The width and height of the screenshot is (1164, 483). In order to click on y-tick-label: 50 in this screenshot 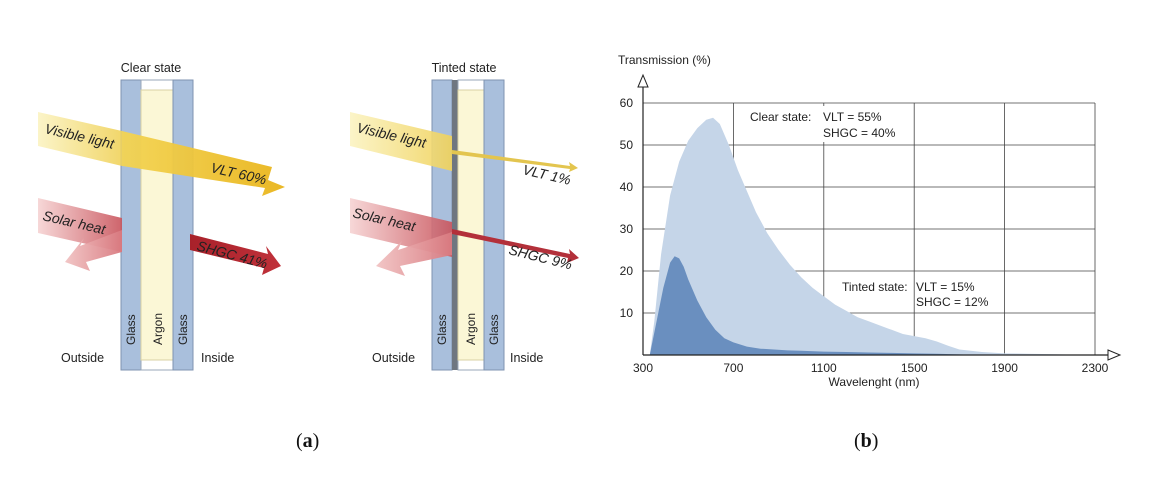, I will do `click(627, 145)`.